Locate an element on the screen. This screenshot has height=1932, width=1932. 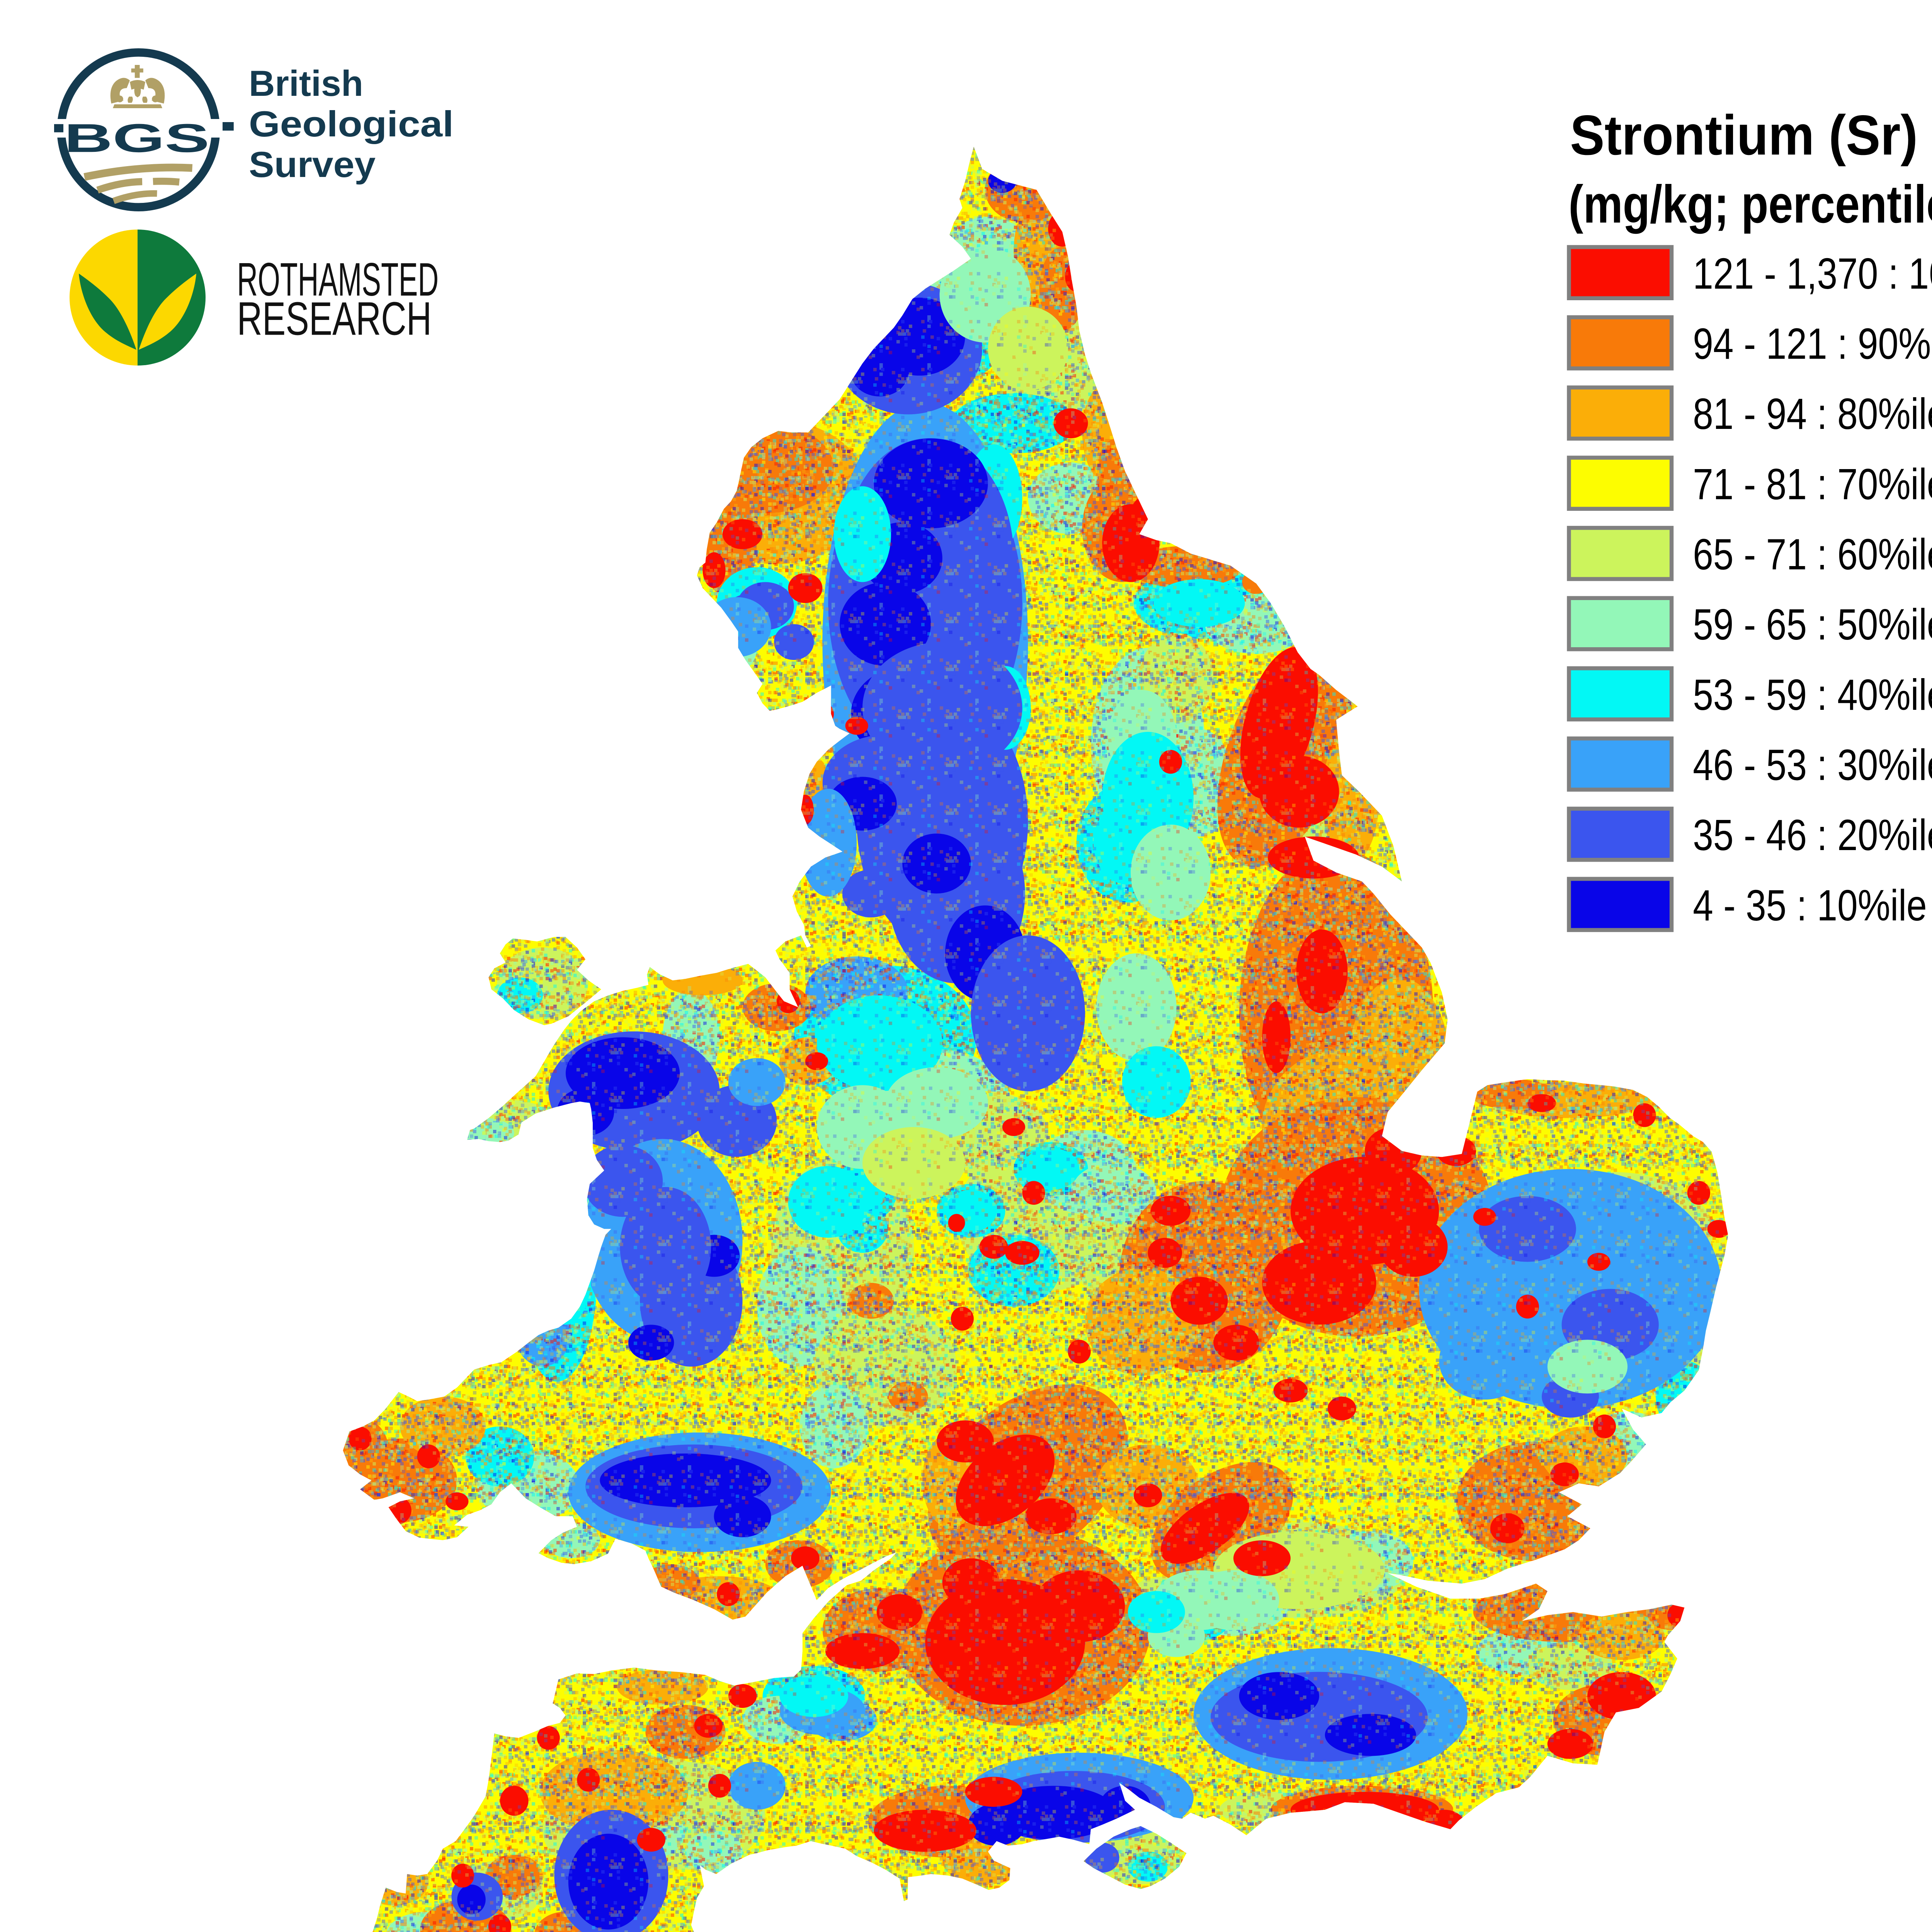
svg-text: BGS is located at coordinates (136, 138).